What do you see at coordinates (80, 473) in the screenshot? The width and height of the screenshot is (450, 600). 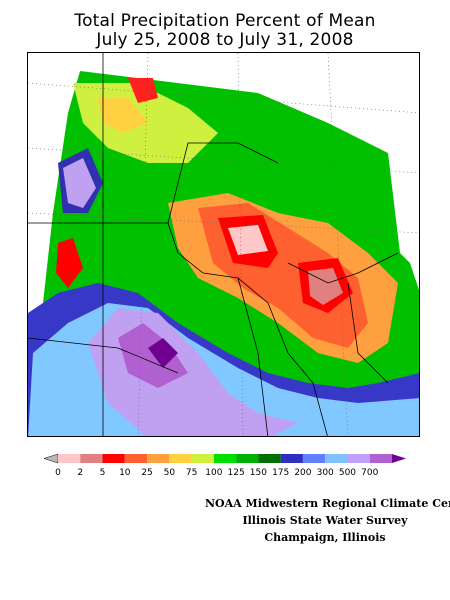 I see `legend-label: 2` at bounding box center [80, 473].